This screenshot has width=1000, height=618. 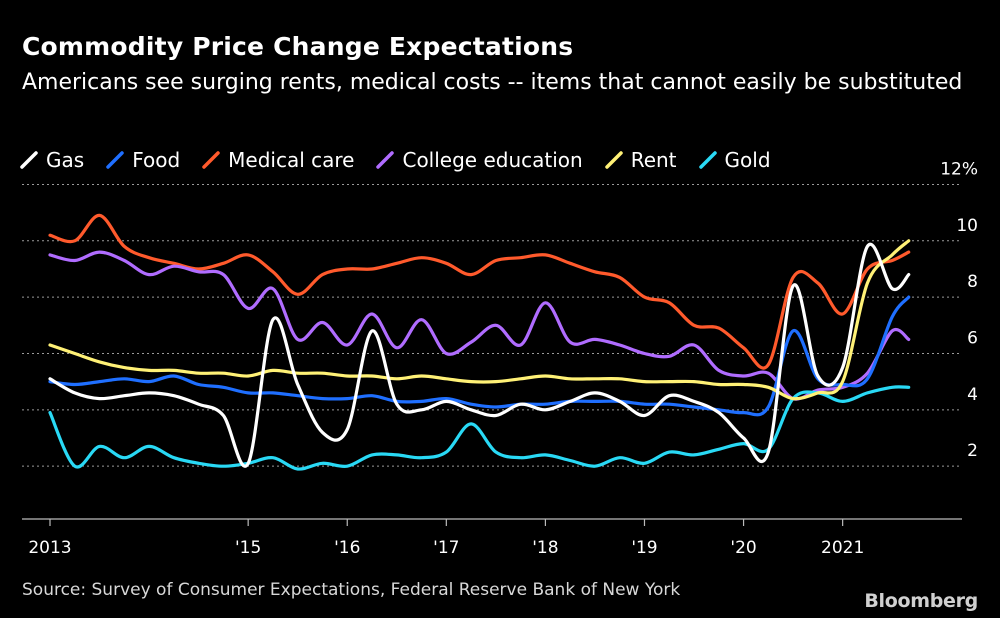 What do you see at coordinates (743, 548) in the screenshot?
I see `x-tick-label-2020: '20` at bounding box center [743, 548].